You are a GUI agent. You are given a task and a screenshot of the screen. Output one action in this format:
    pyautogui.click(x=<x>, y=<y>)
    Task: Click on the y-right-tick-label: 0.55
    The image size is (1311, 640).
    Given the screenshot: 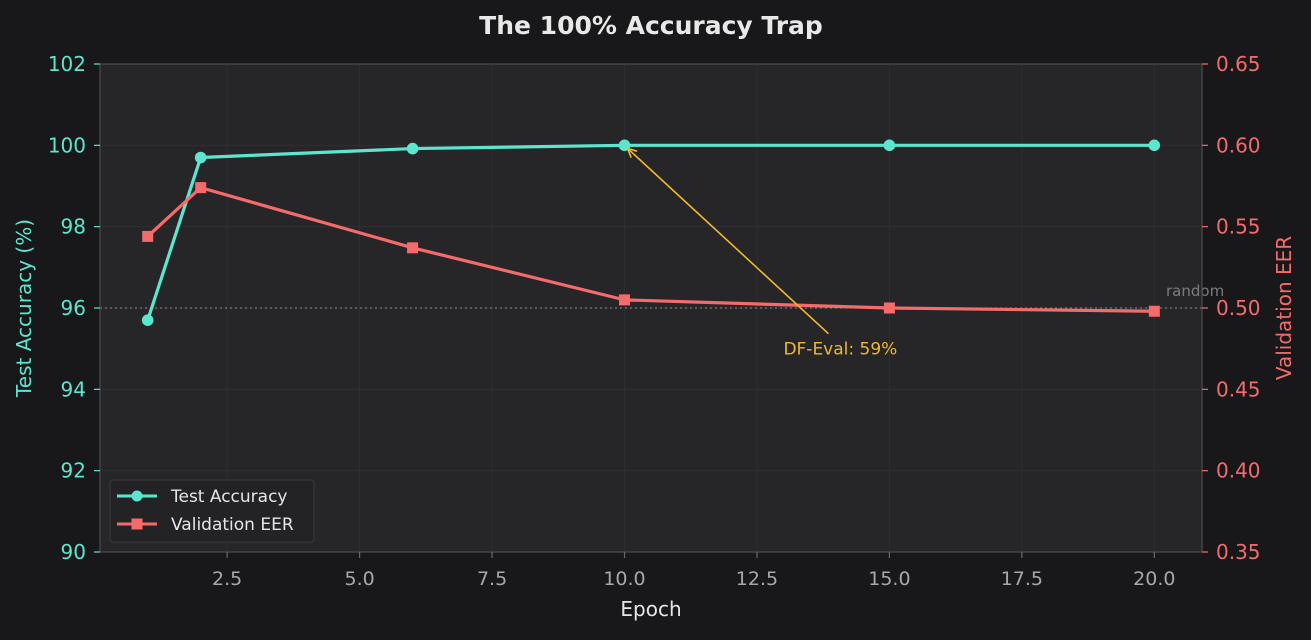 What is the action you would take?
    pyautogui.click(x=1238, y=227)
    